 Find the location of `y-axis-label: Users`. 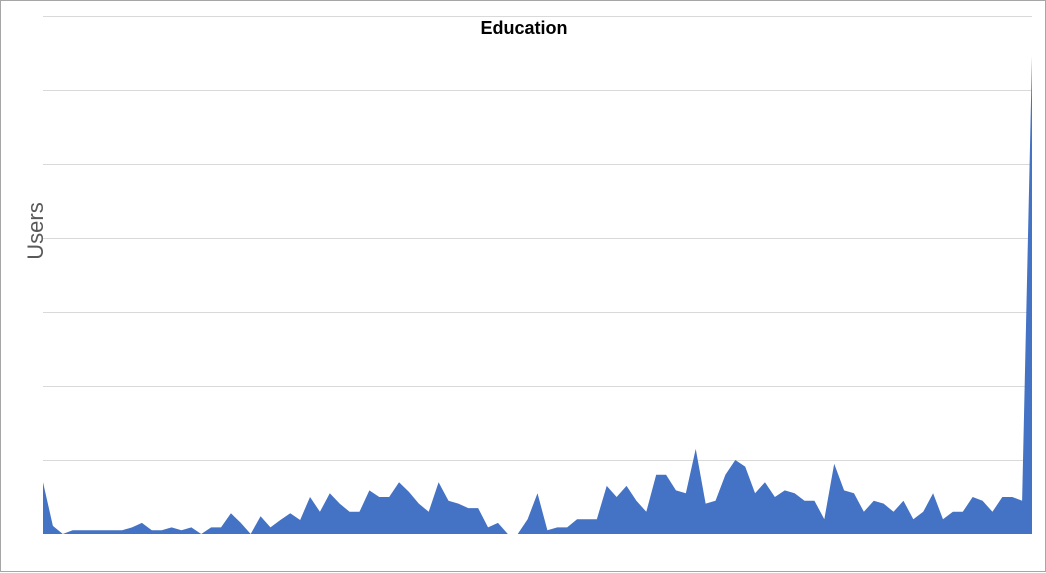

y-axis-label: Users is located at coordinates (35, 230).